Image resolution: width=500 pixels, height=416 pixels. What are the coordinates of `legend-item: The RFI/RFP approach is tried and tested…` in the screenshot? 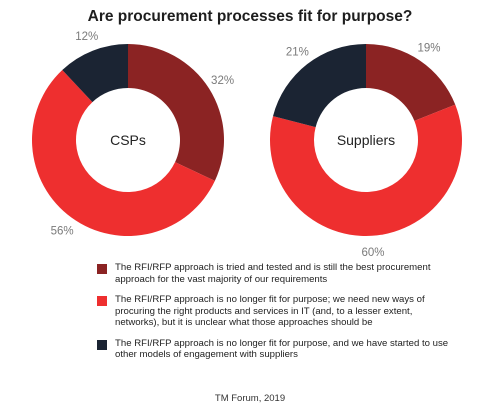 It's located at (277, 273).